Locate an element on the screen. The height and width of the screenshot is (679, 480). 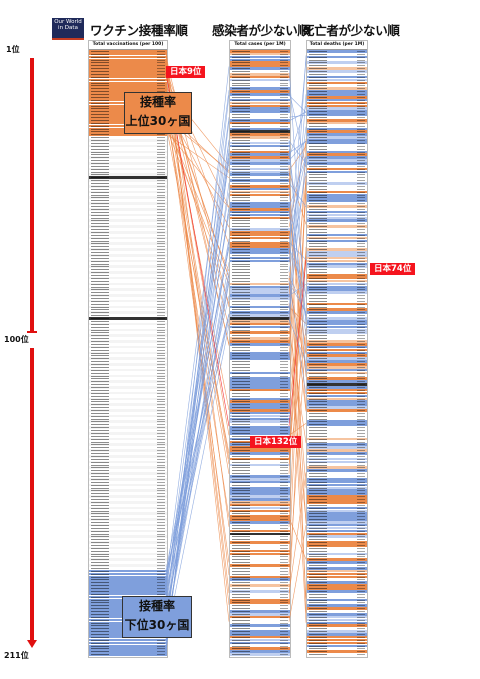
cases-column: Total cases (per 1M) is located at coordinates (260, 349).